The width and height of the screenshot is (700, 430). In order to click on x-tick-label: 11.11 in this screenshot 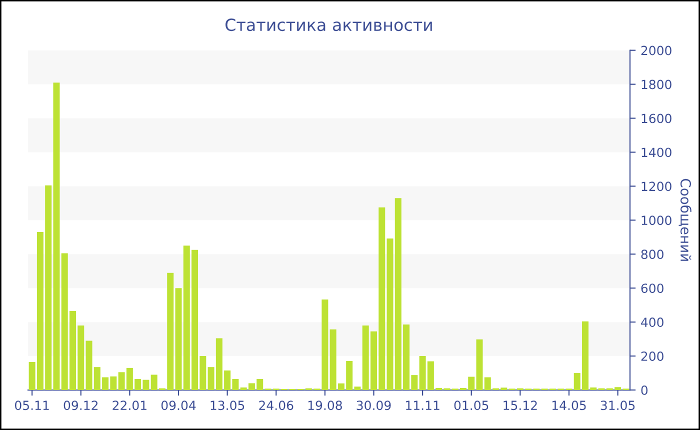, I will do `click(423, 405)`.